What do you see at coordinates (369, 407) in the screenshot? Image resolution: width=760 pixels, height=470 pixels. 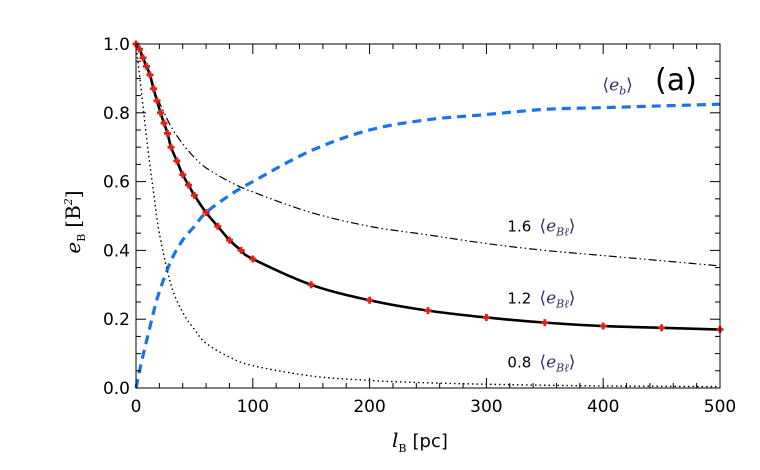 I see `x-tick-label: 200` at bounding box center [369, 407].